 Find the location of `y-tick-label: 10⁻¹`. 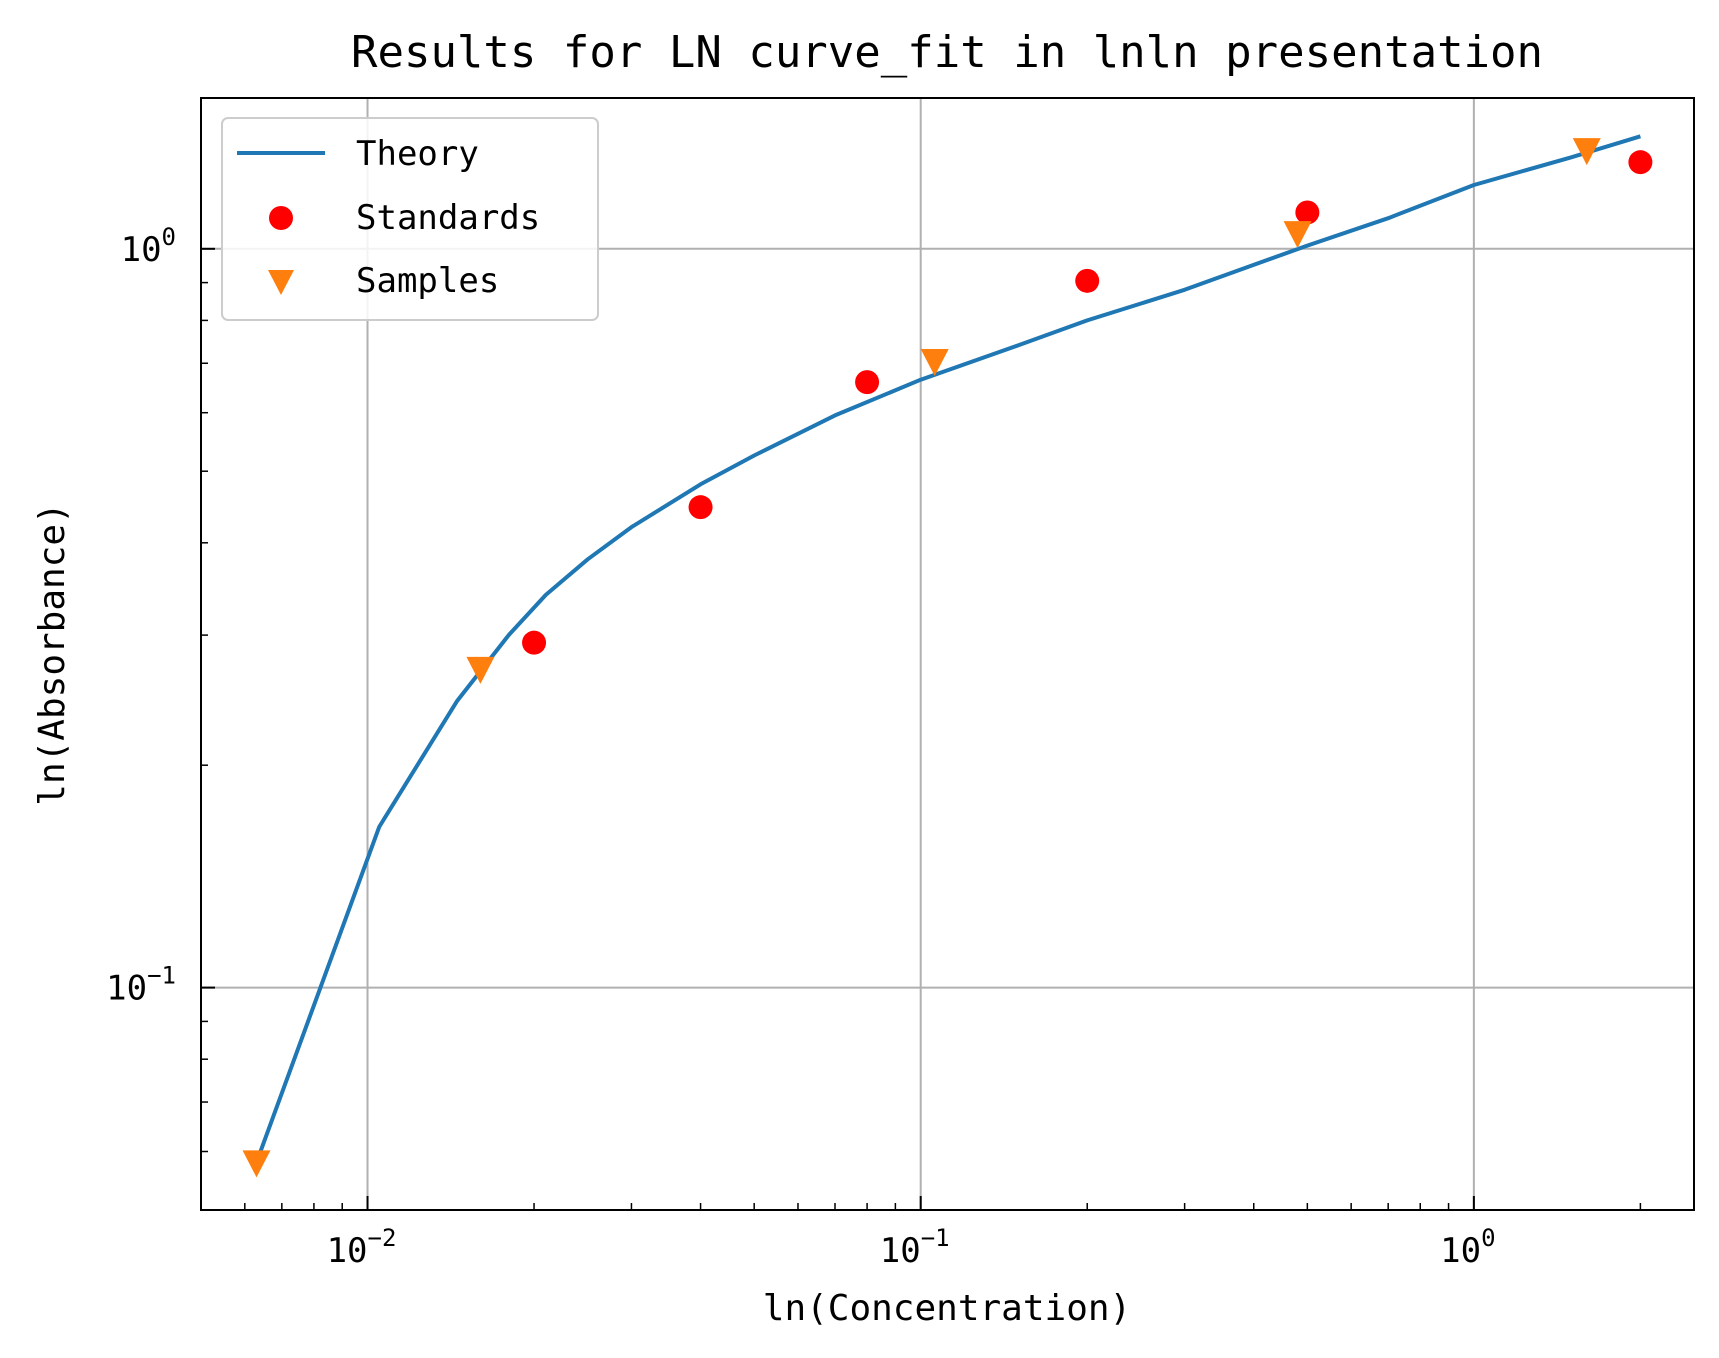

y-tick-label: 10⁻¹ is located at coordinates (141, 985).